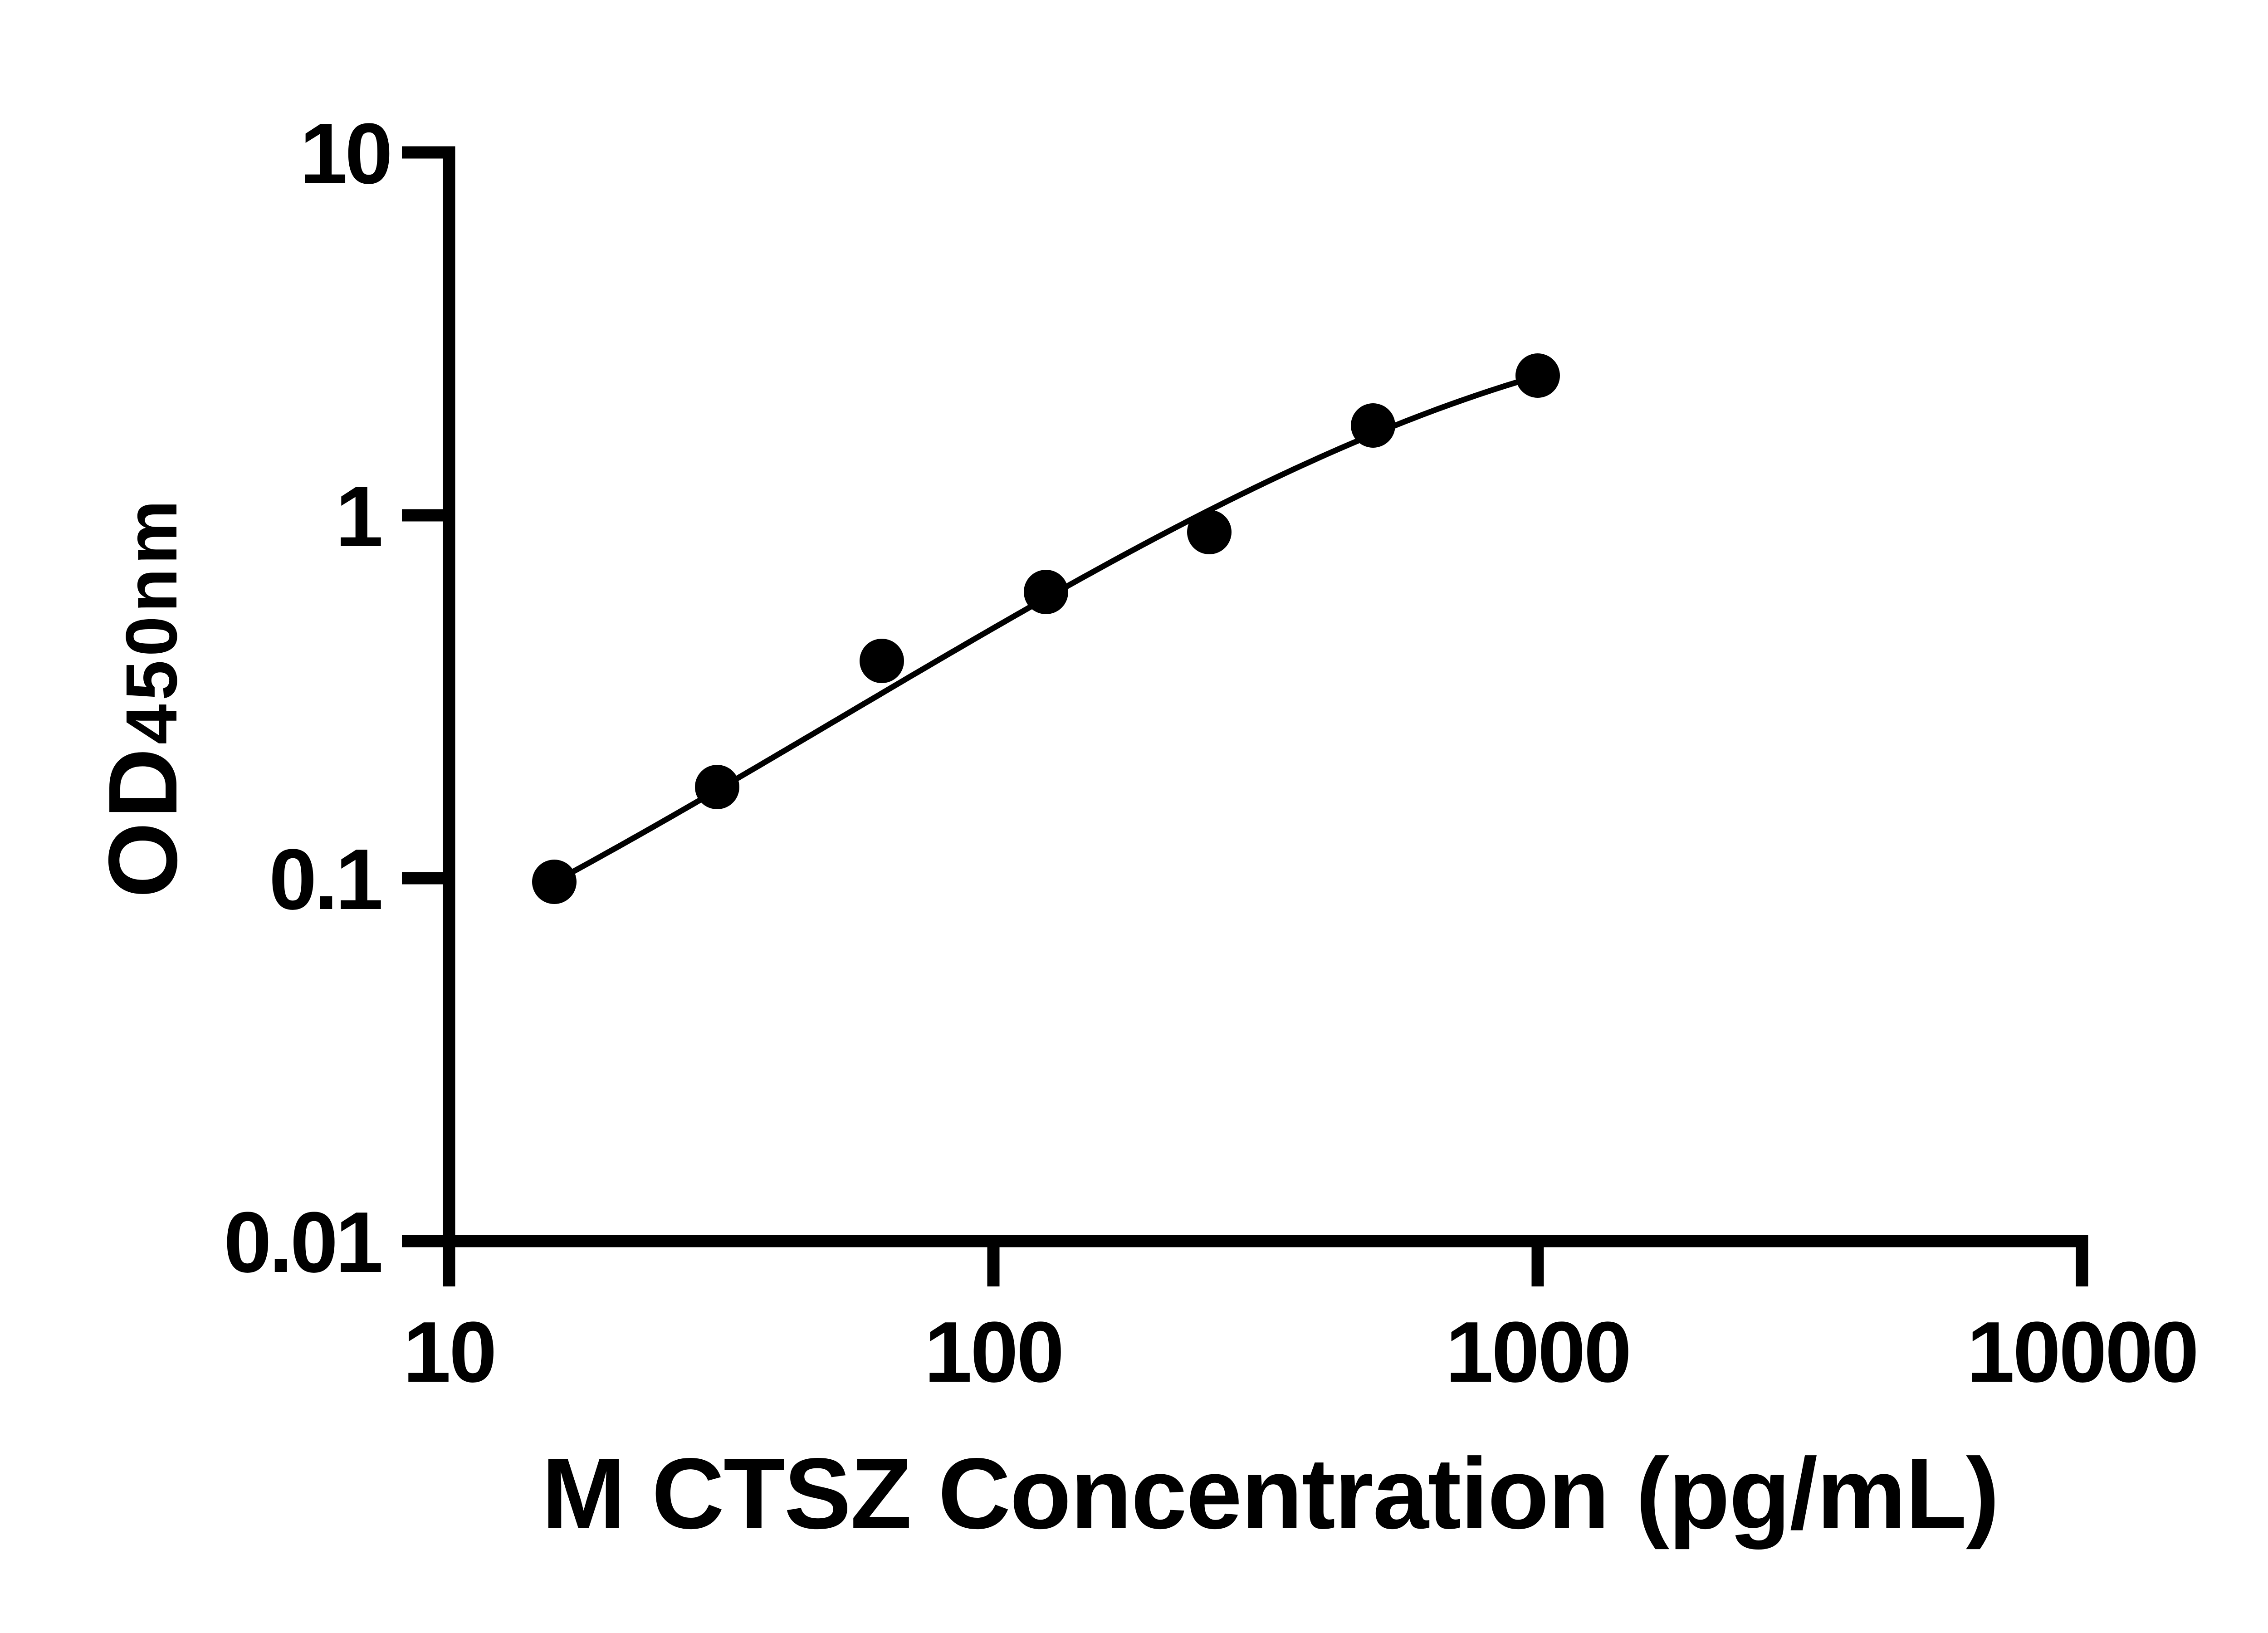 This screenshot has width=2268, height=1633. I want to click on svg-text: 1000, so click(1538, 1352).